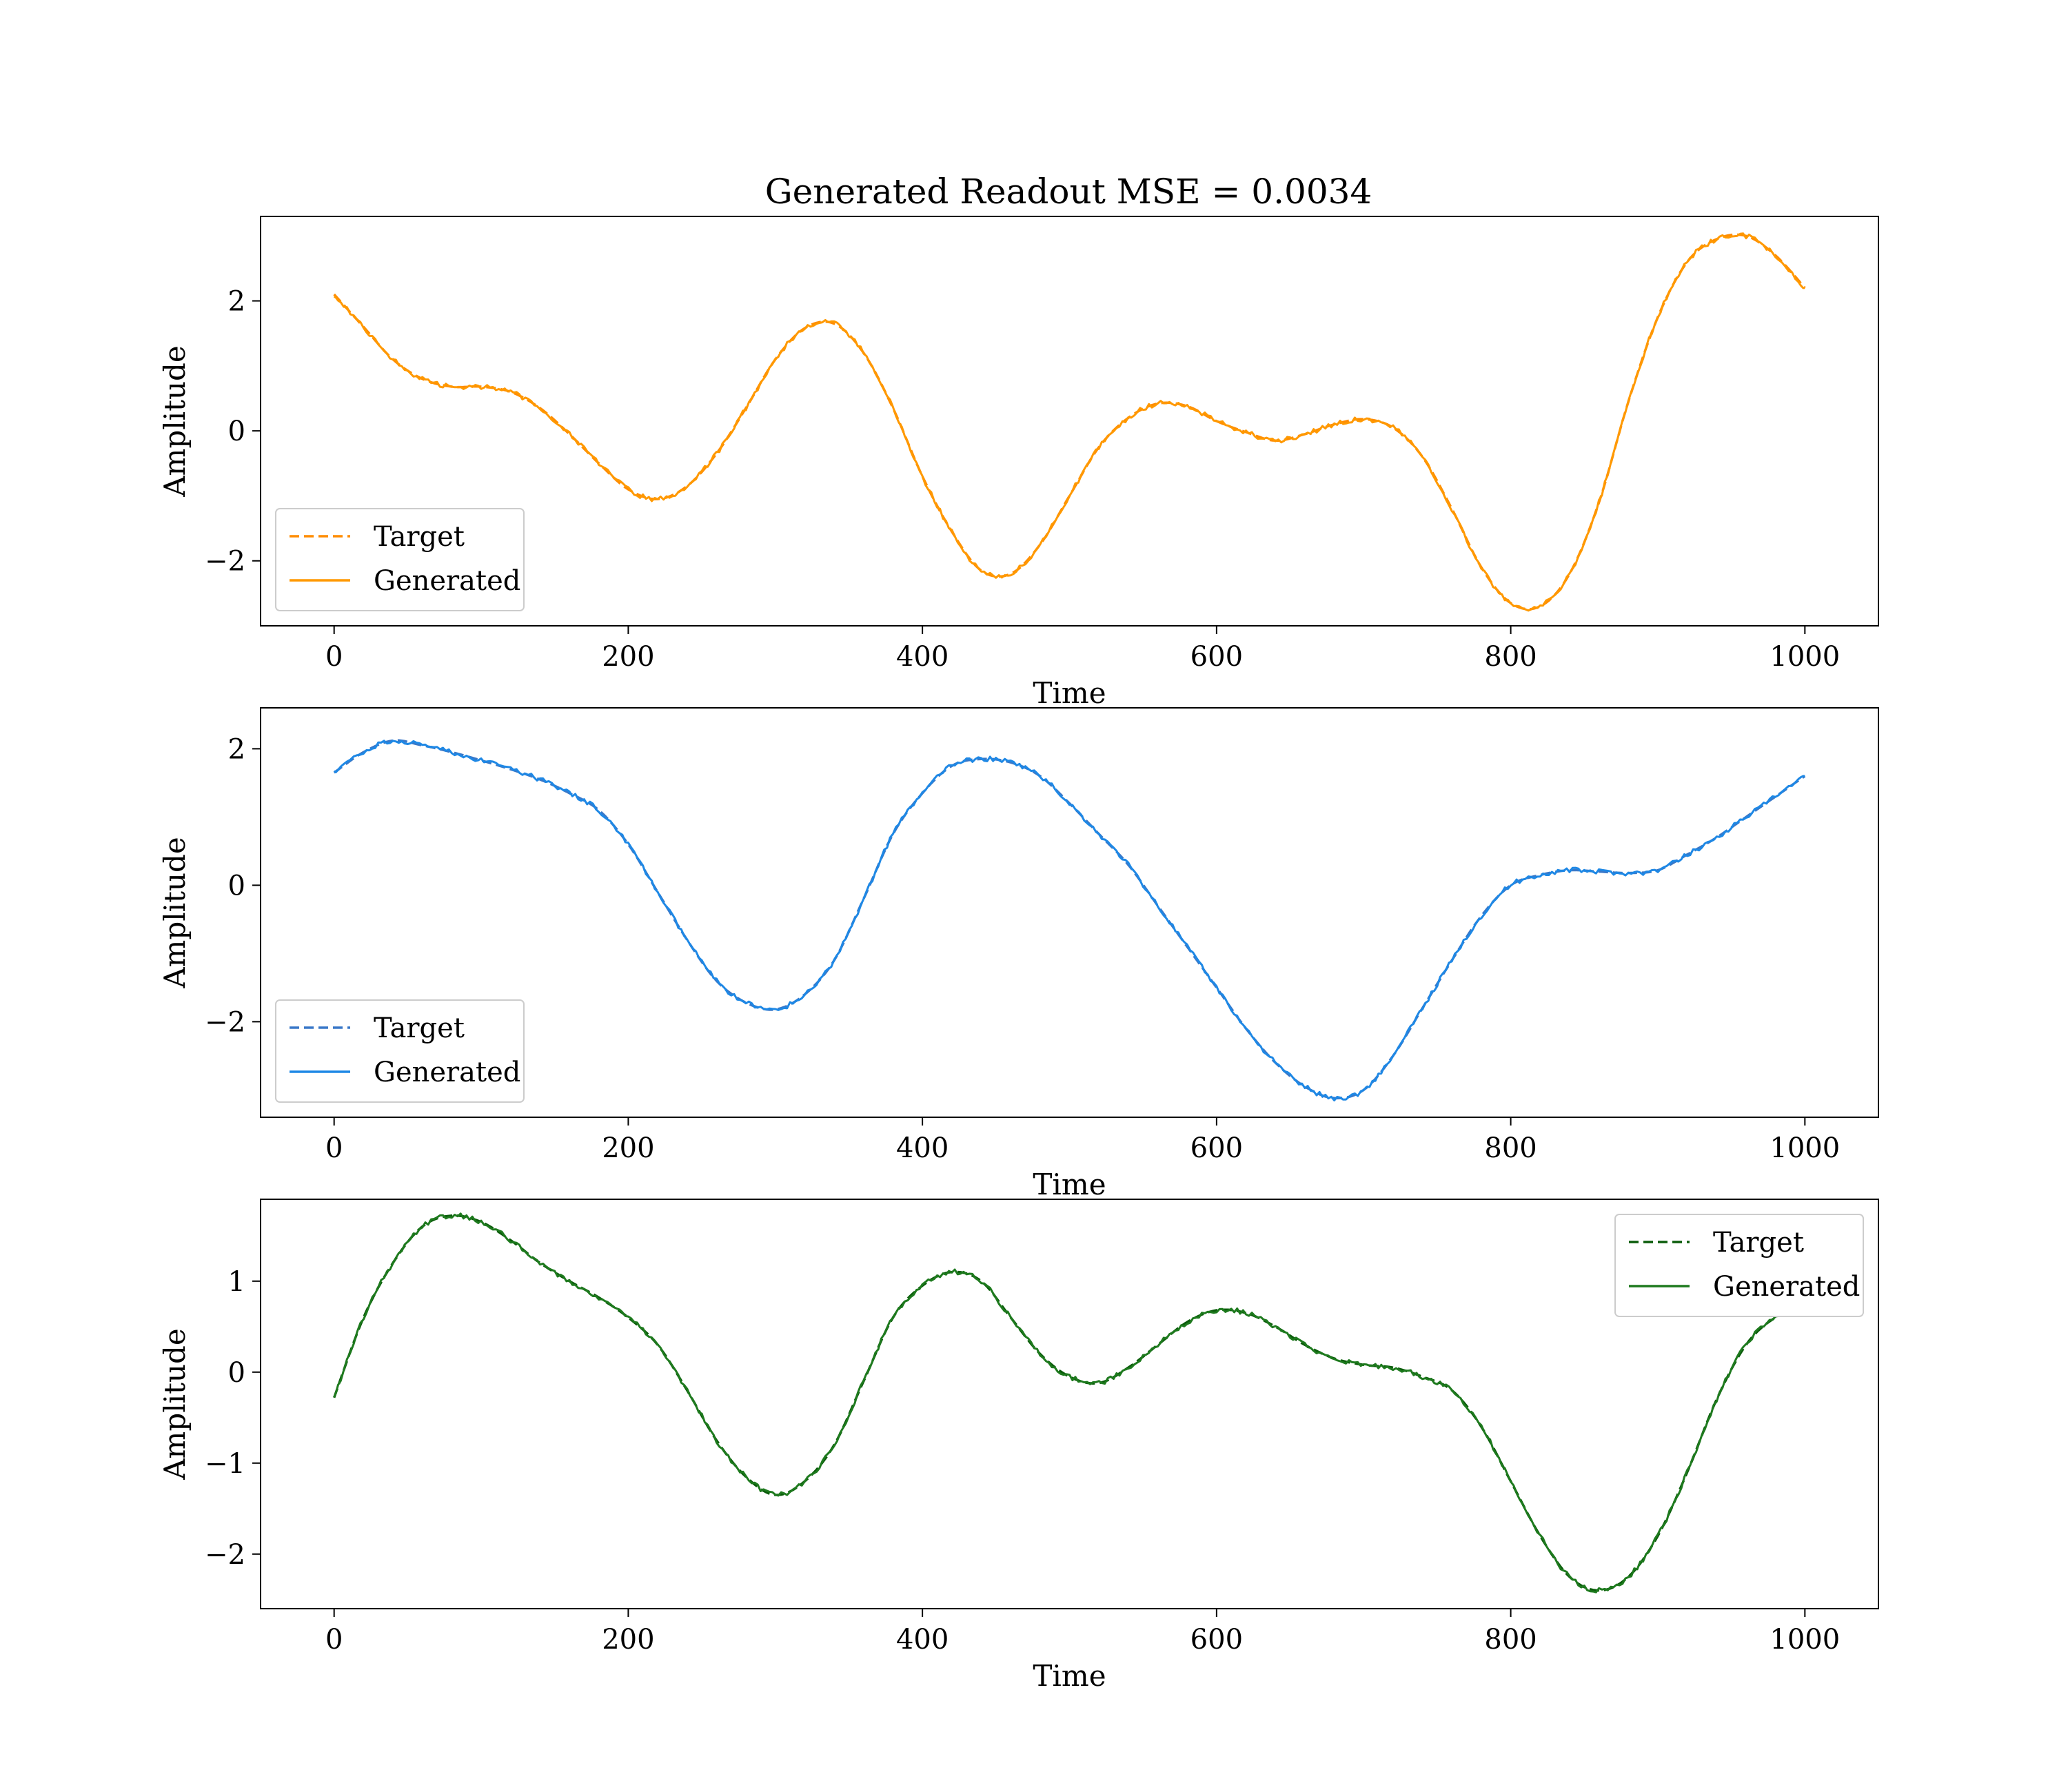 The width and height of the screenshot is (2068, 1792). Describe the element at coordinates (225, 1464) in the screenshot. I see `y-tick-label: −1` at that location.